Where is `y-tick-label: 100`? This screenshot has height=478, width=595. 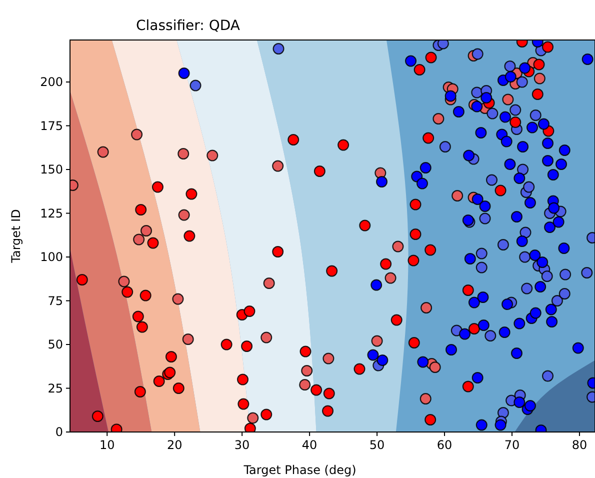 y-tick-label: 100 is located at coordinates (51, 257).